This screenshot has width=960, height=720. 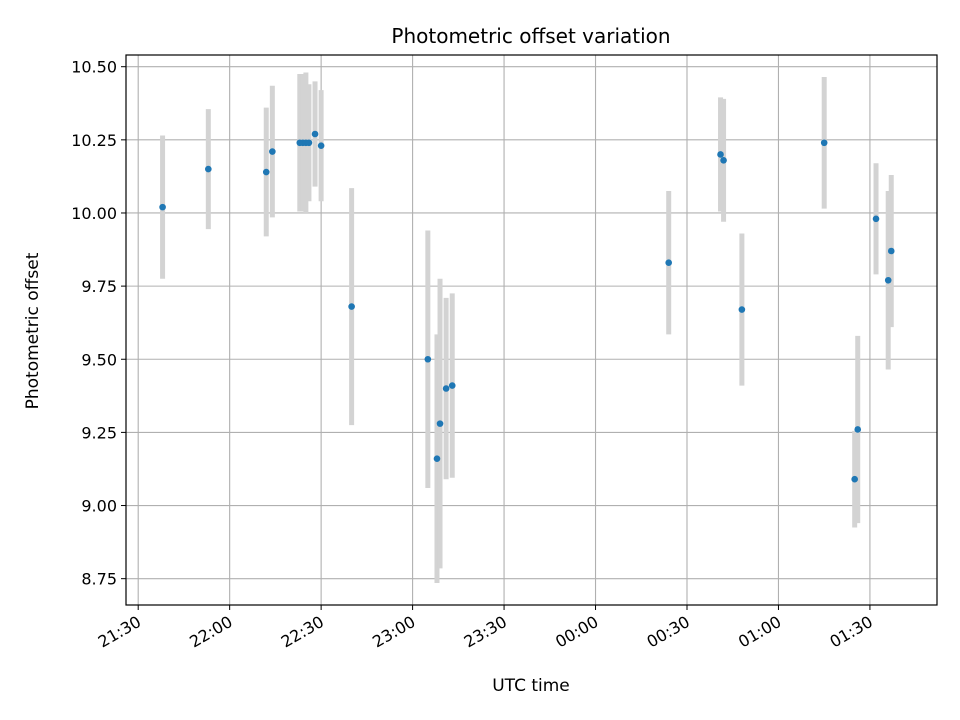 I want to click on y-tick-label: 9.25, so click(x=99, y=432).